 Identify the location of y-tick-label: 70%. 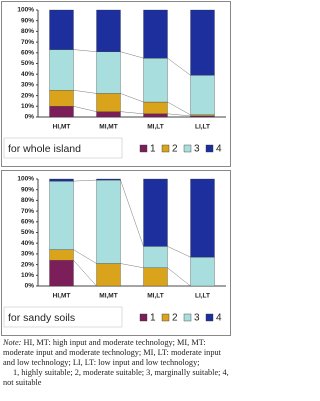
(27, 211).